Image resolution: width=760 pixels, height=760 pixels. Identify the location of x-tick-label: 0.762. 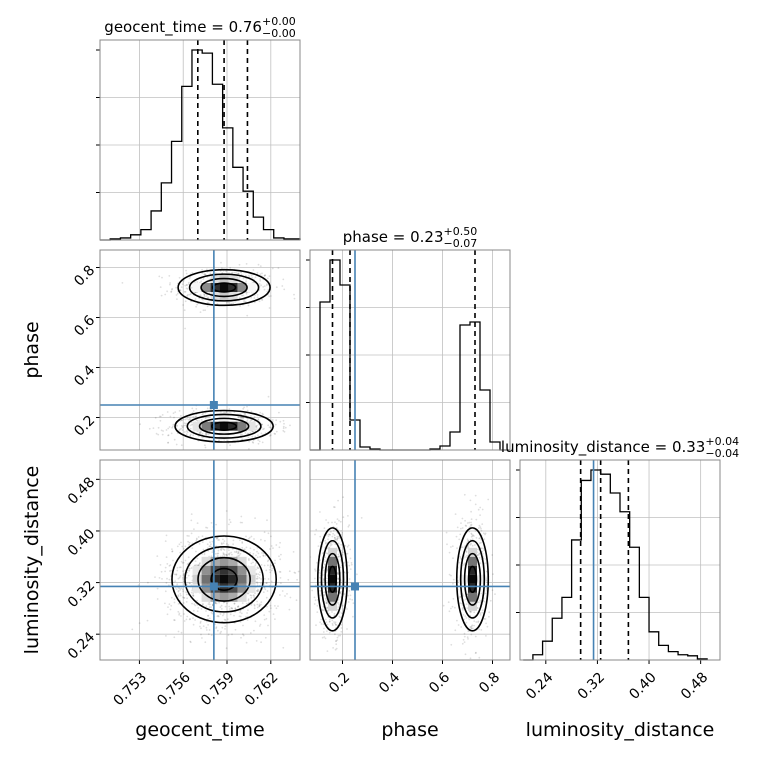
(262, 689).